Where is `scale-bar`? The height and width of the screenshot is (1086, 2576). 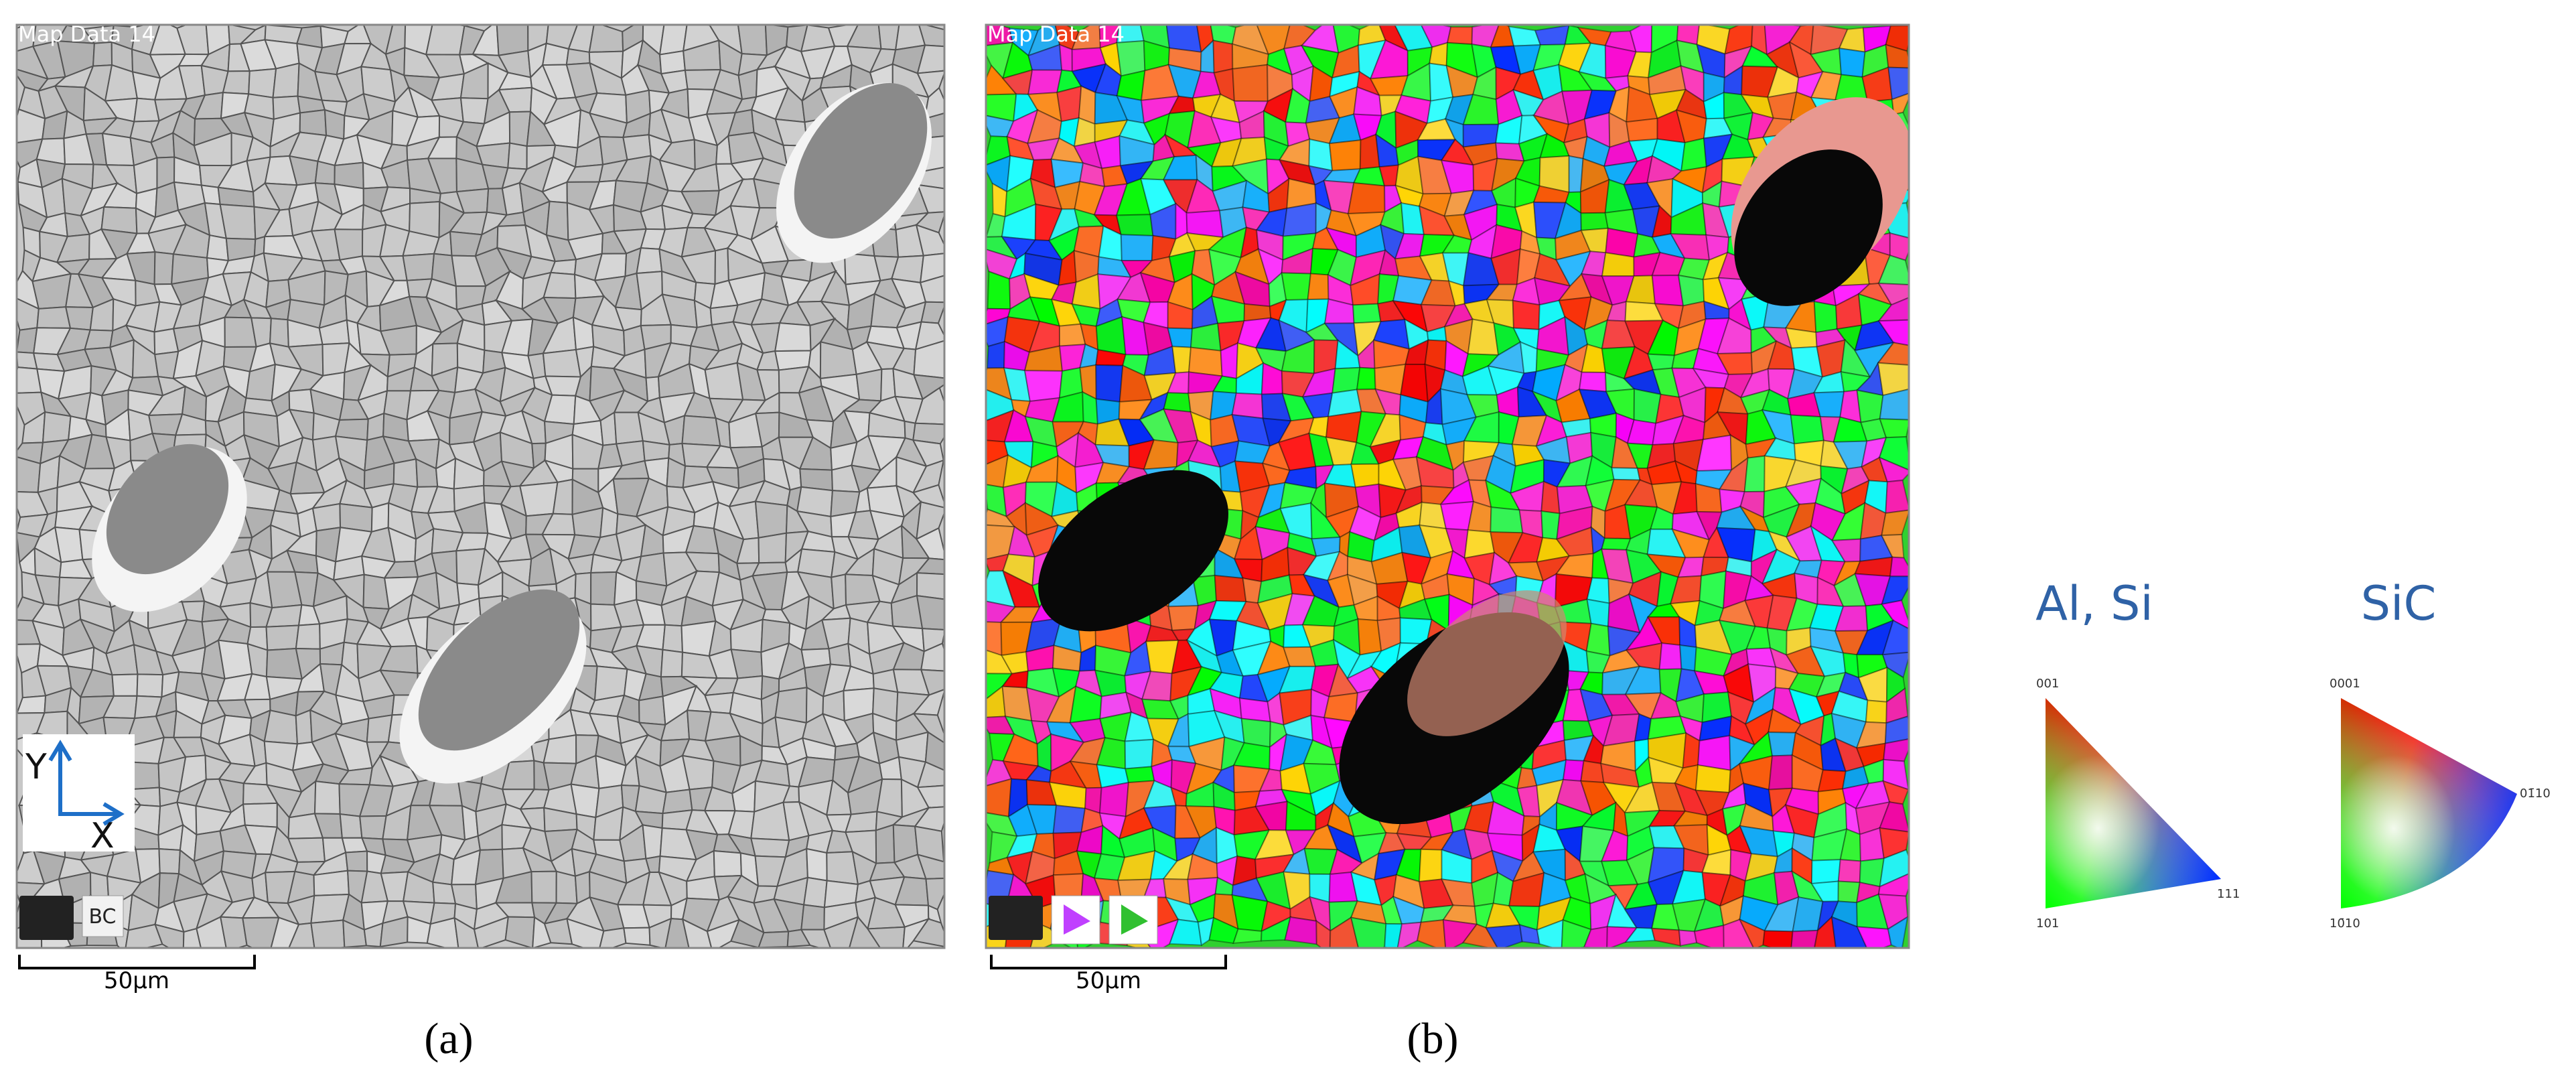 scale-bar is located at coordinates (1108, 962).